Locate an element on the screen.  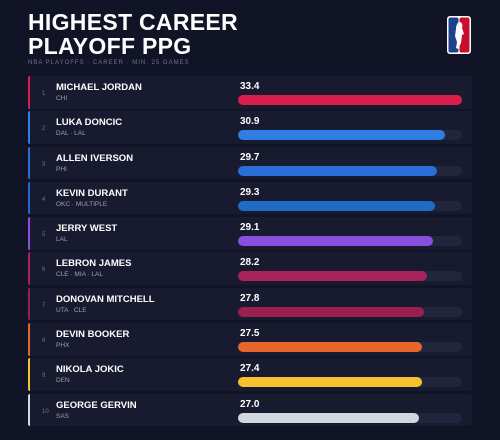
logo is located at coordinates (459, 35).